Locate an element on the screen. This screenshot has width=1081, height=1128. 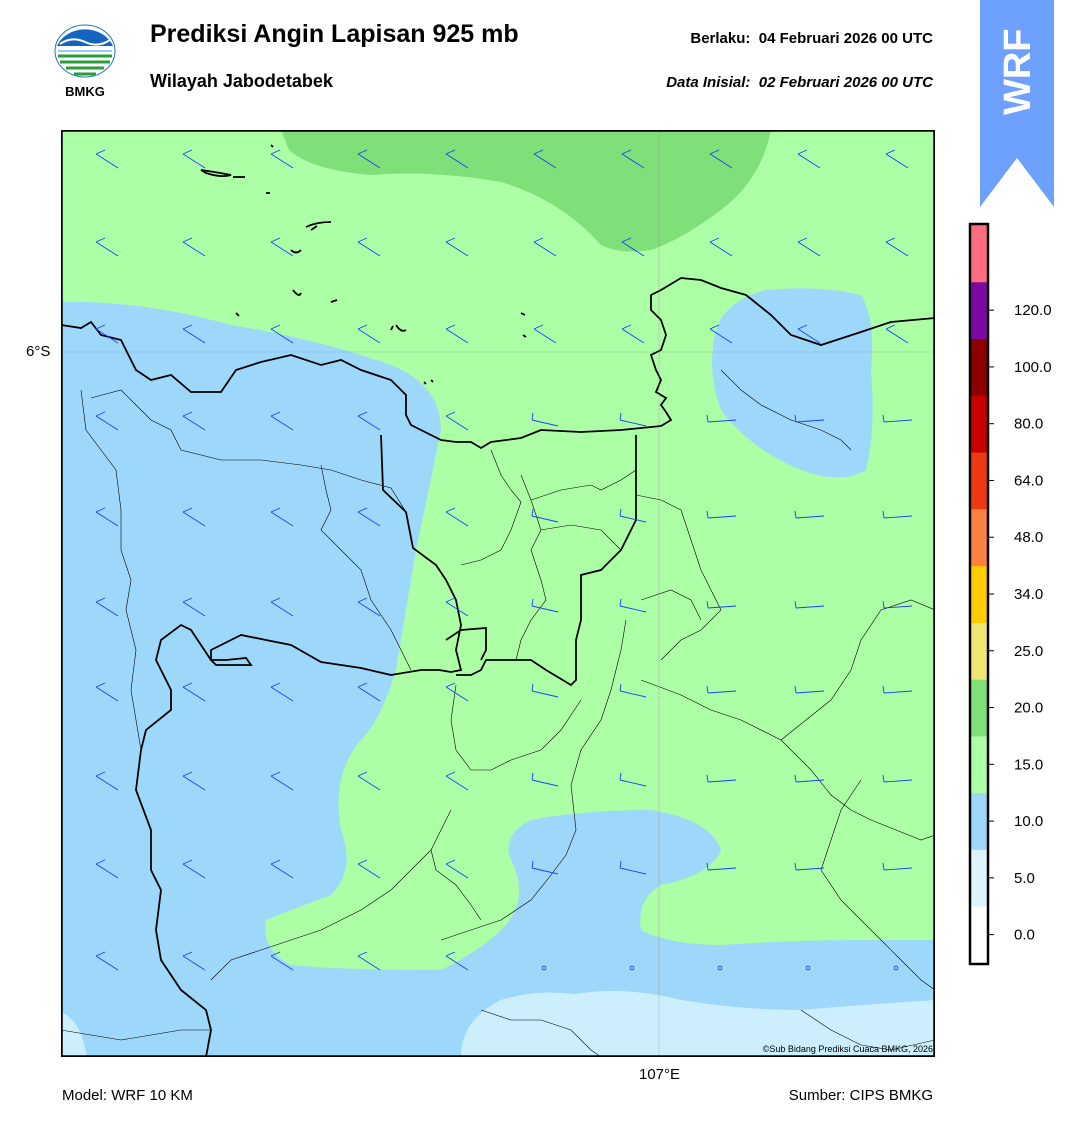
model-text: Model: WRF 10 KM is located at coordinates (127, 1095).